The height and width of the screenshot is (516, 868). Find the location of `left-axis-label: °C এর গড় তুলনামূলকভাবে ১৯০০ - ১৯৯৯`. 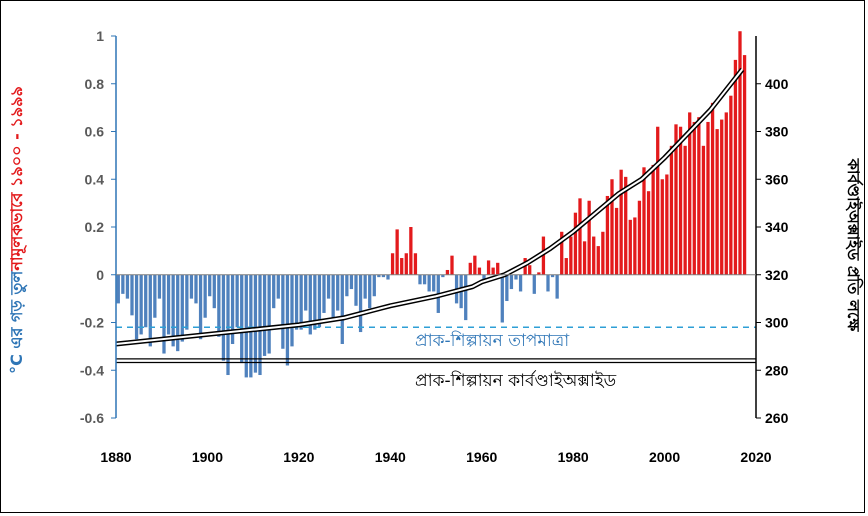

left-axis-label: °C এর গড় তুলনামূলকভাবে ১৯০০ - ১৯৯৯ is located at coordinates (17, 230).